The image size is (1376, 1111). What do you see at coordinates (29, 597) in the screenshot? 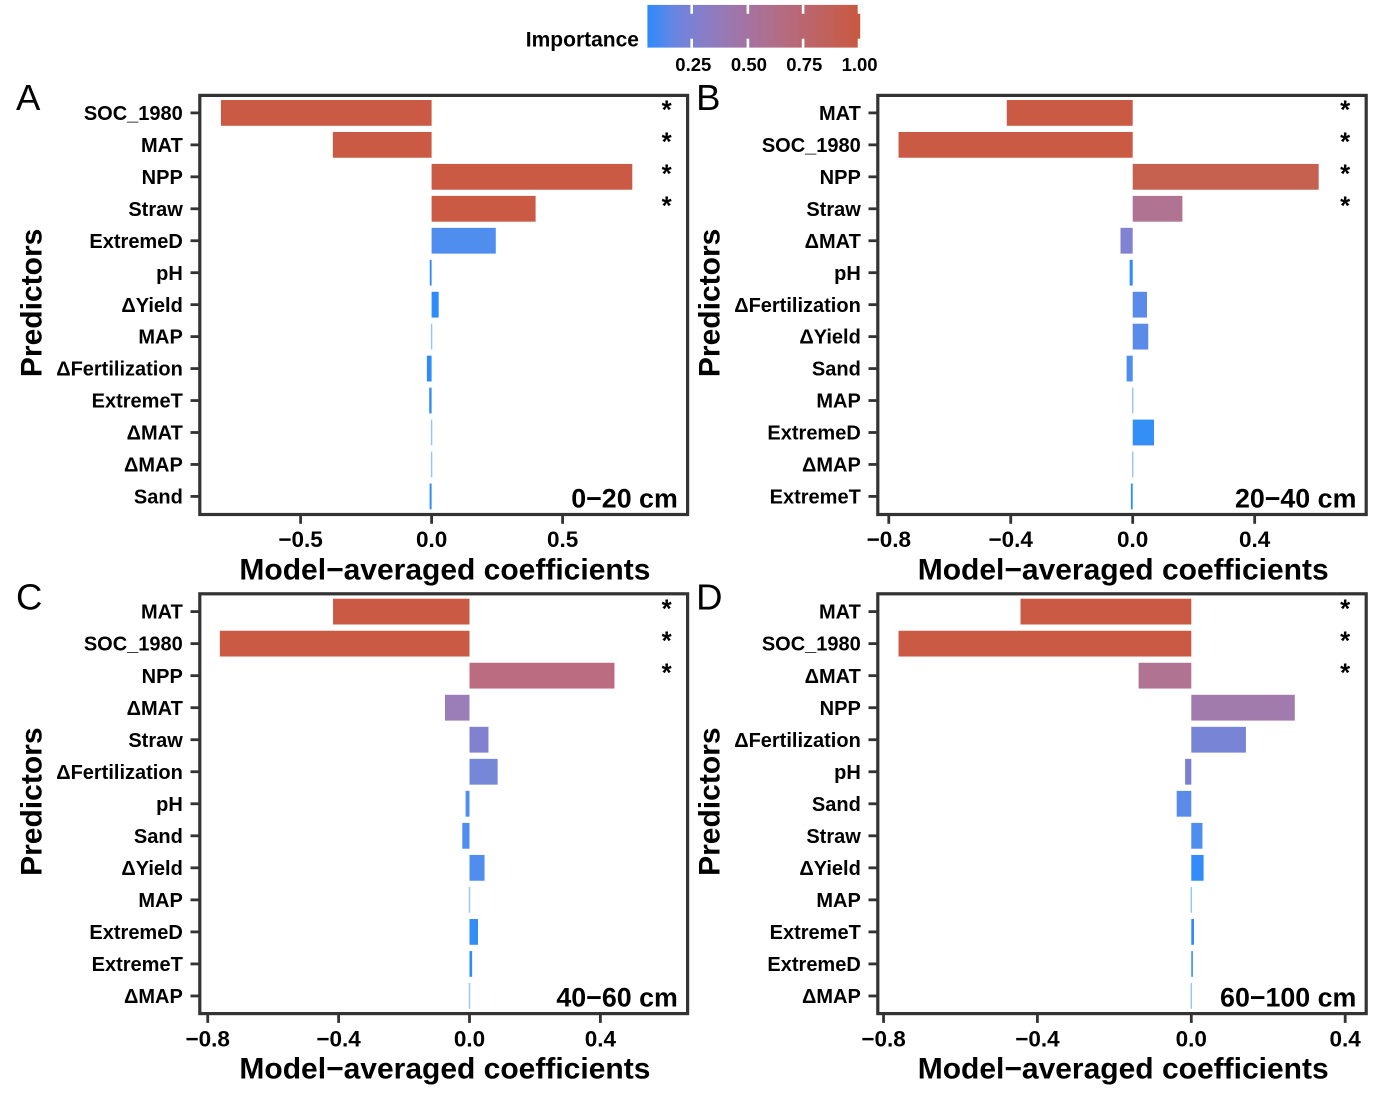
I see `svg-text: C` at bounding box center [29, 597].